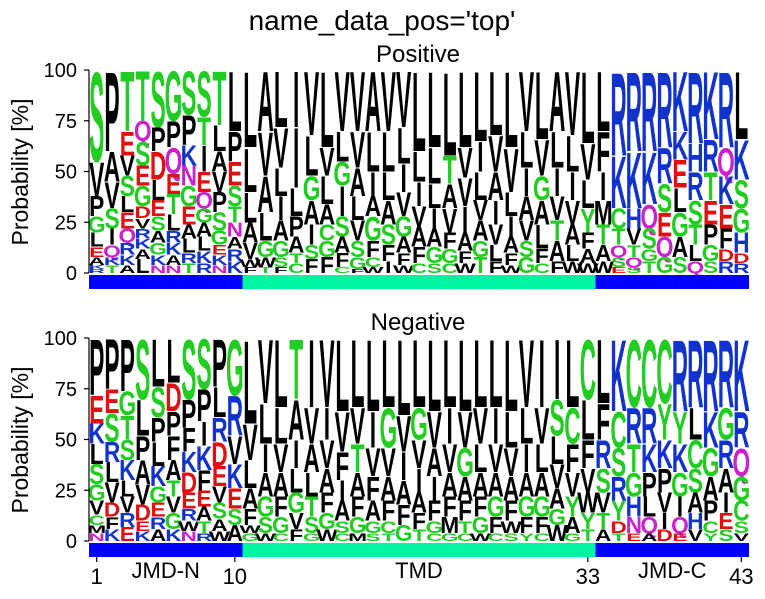 This screenshot has width=765, height=599. I want to click on y-tick-label: 0, so click(71, 542).